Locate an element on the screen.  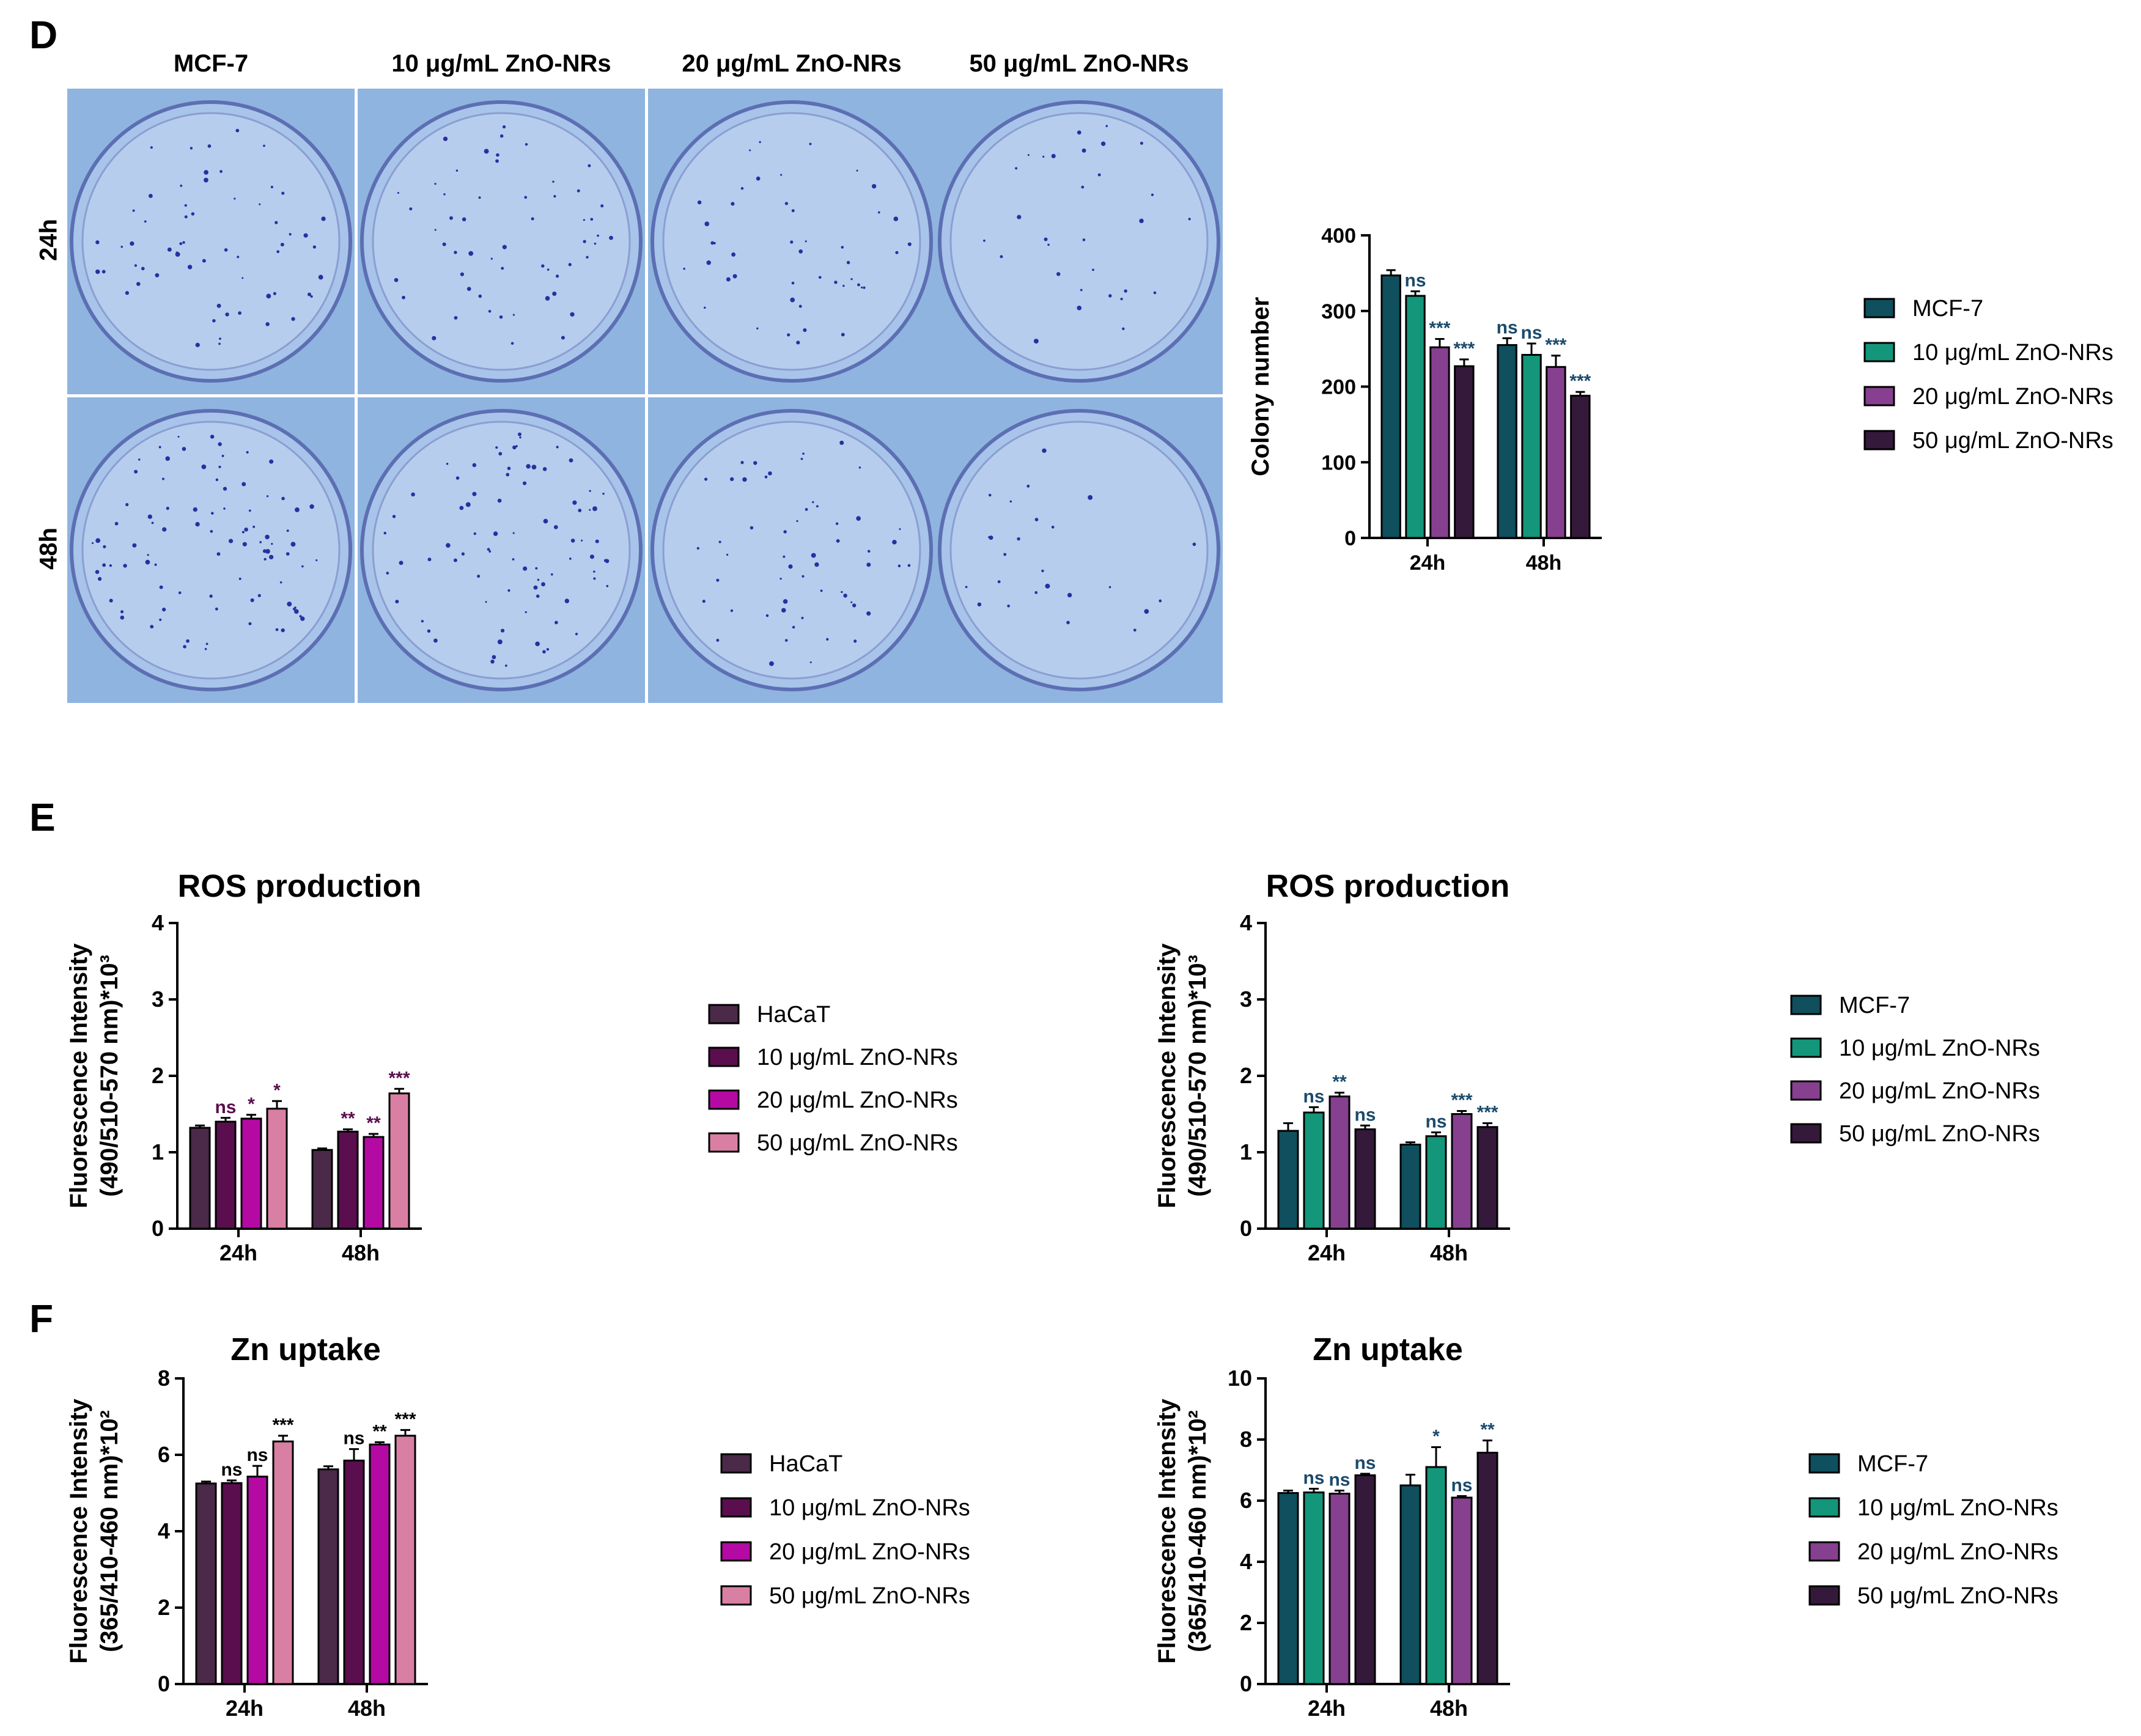
y-tick-label: 2 is located at coordinates (158, 1075).